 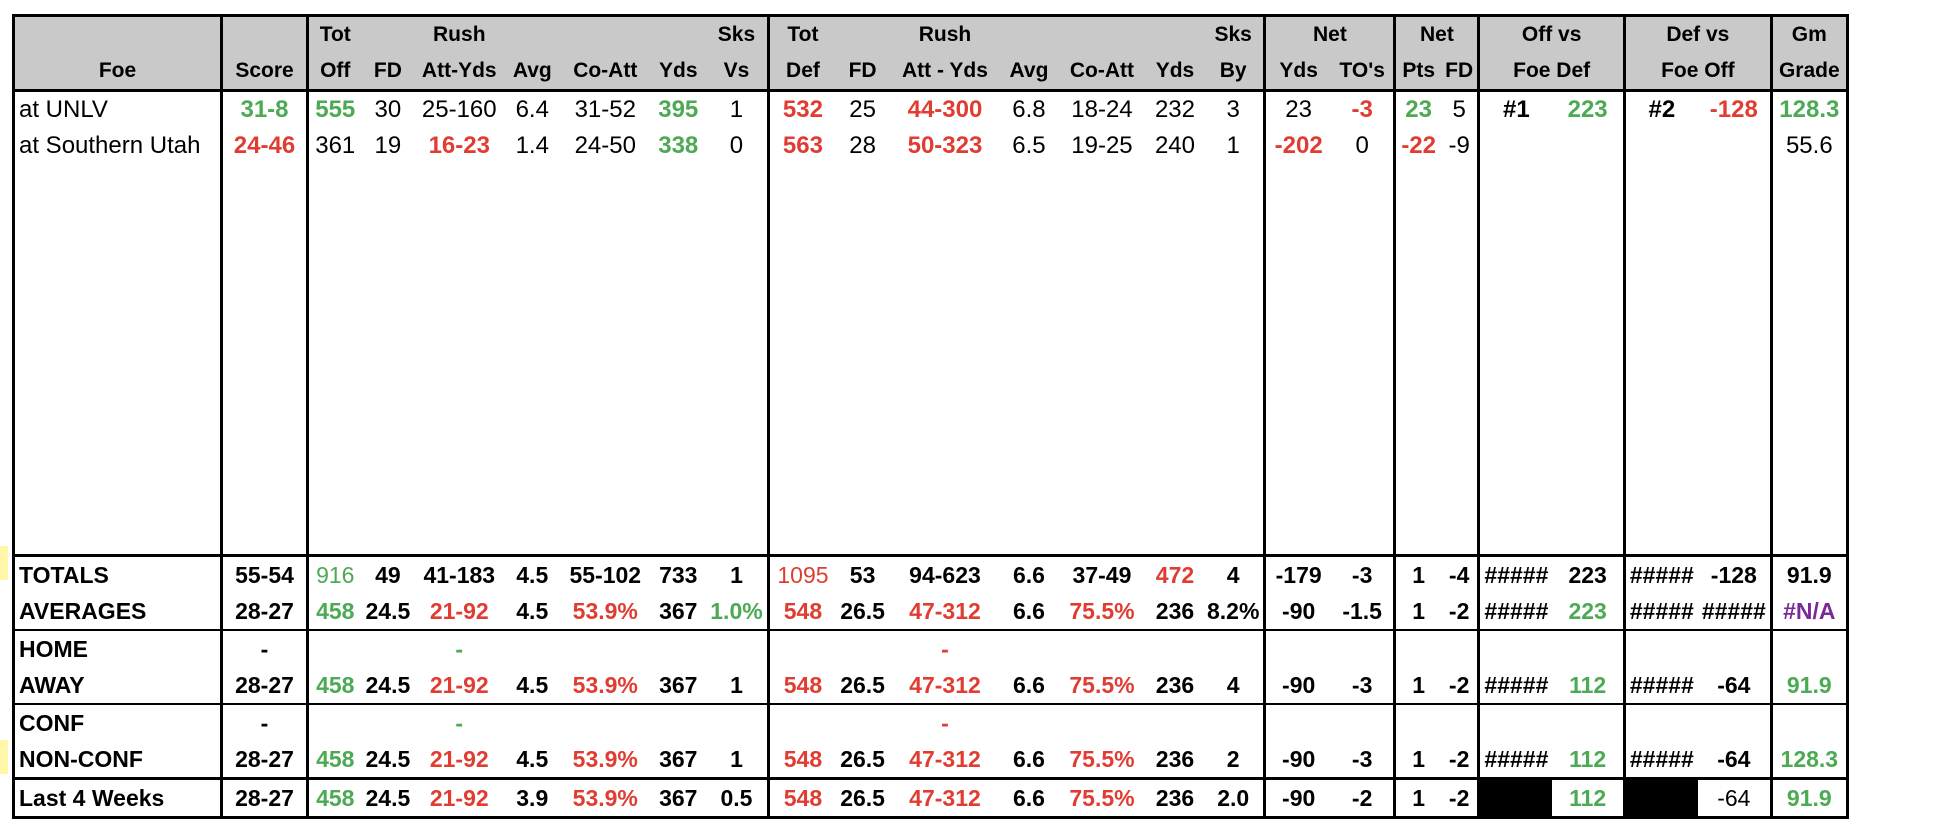 What do you see at coordinates (736, 145) in the screenshot?
I see `sks-vs-cell: 0` at bounding box center [736, 145].